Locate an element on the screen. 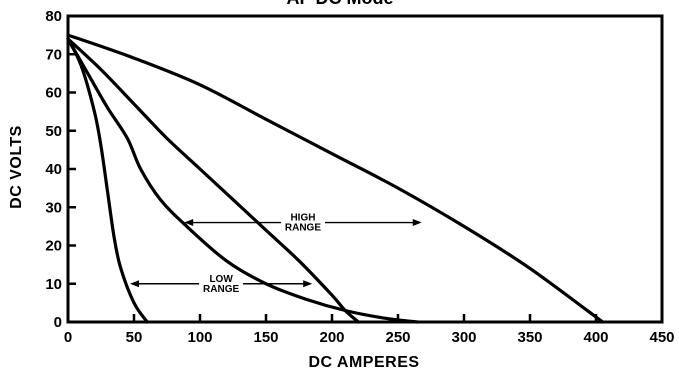  x-tick-label: 450 is located at coordinates (661, 337).